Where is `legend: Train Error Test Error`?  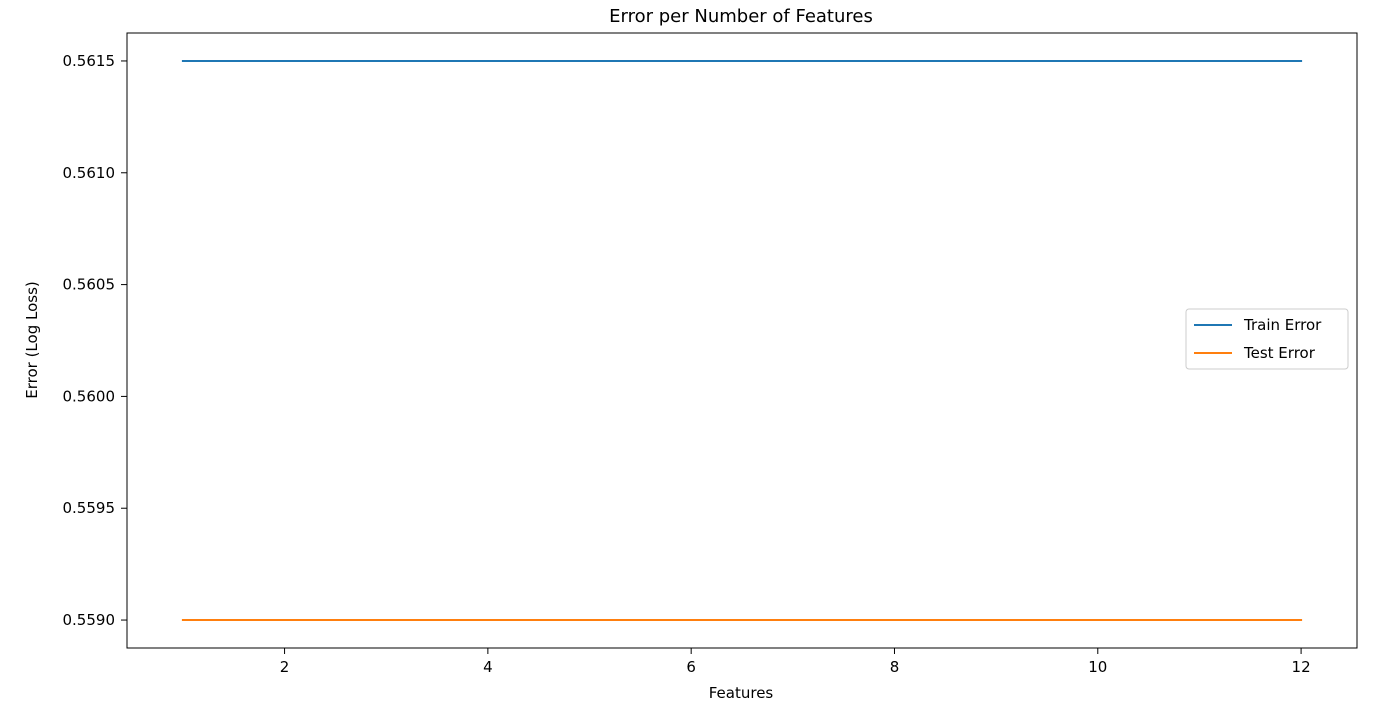
legend: Train Error Test Error is located at coordinates (1267, 339).